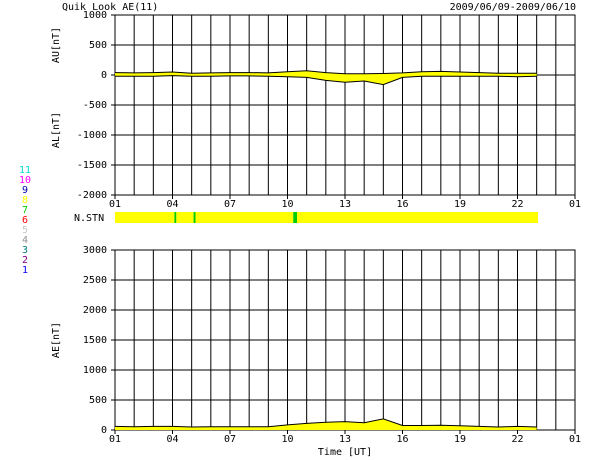 This screenshot has width=590, height=460. Describe the element at coordinates (95, 250) in the screenshot. I see `y-tick-label: 3000` at that location.